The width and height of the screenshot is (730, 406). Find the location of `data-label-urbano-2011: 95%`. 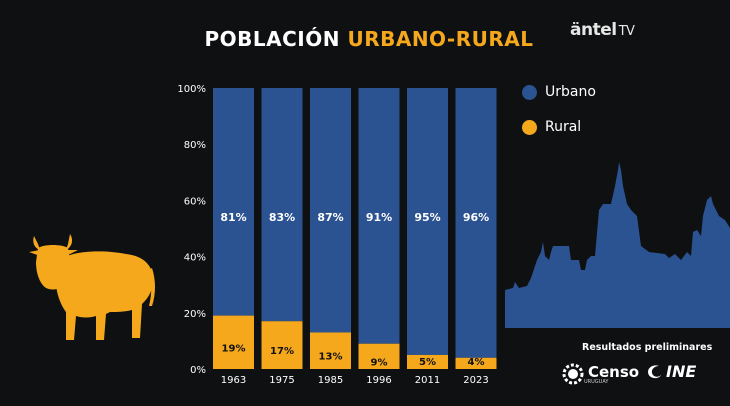

data-label-urbano-2011: 95% is located at coordinates (427, 217).